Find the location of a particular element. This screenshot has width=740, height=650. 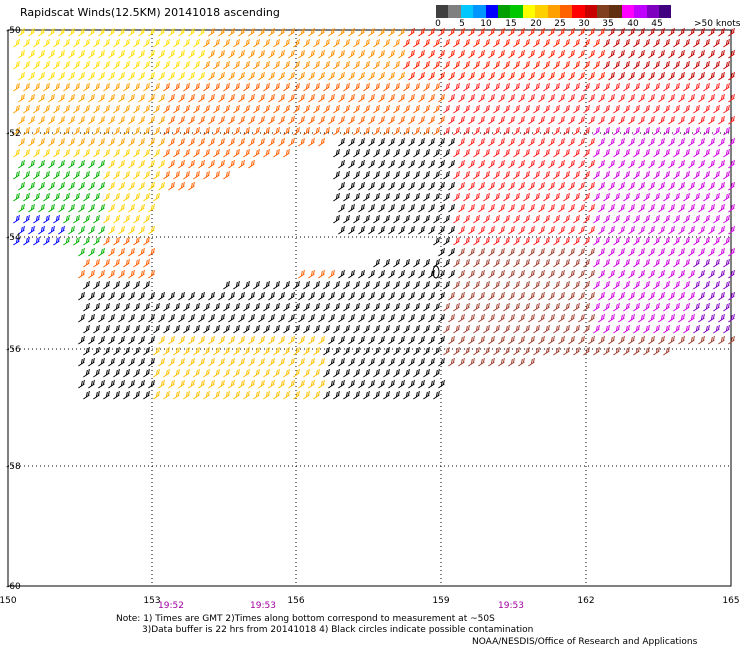

legend-tick-label: 5 is located at coordinates (462, 24).